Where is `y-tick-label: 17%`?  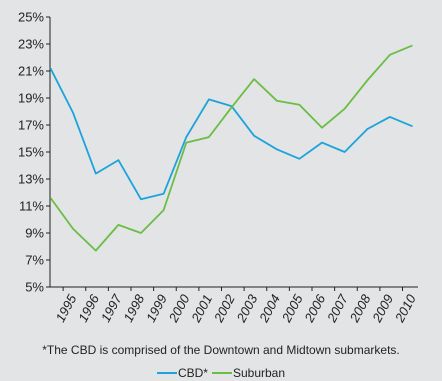 y-tick-label: 17% is located at coordinates (31, 125).